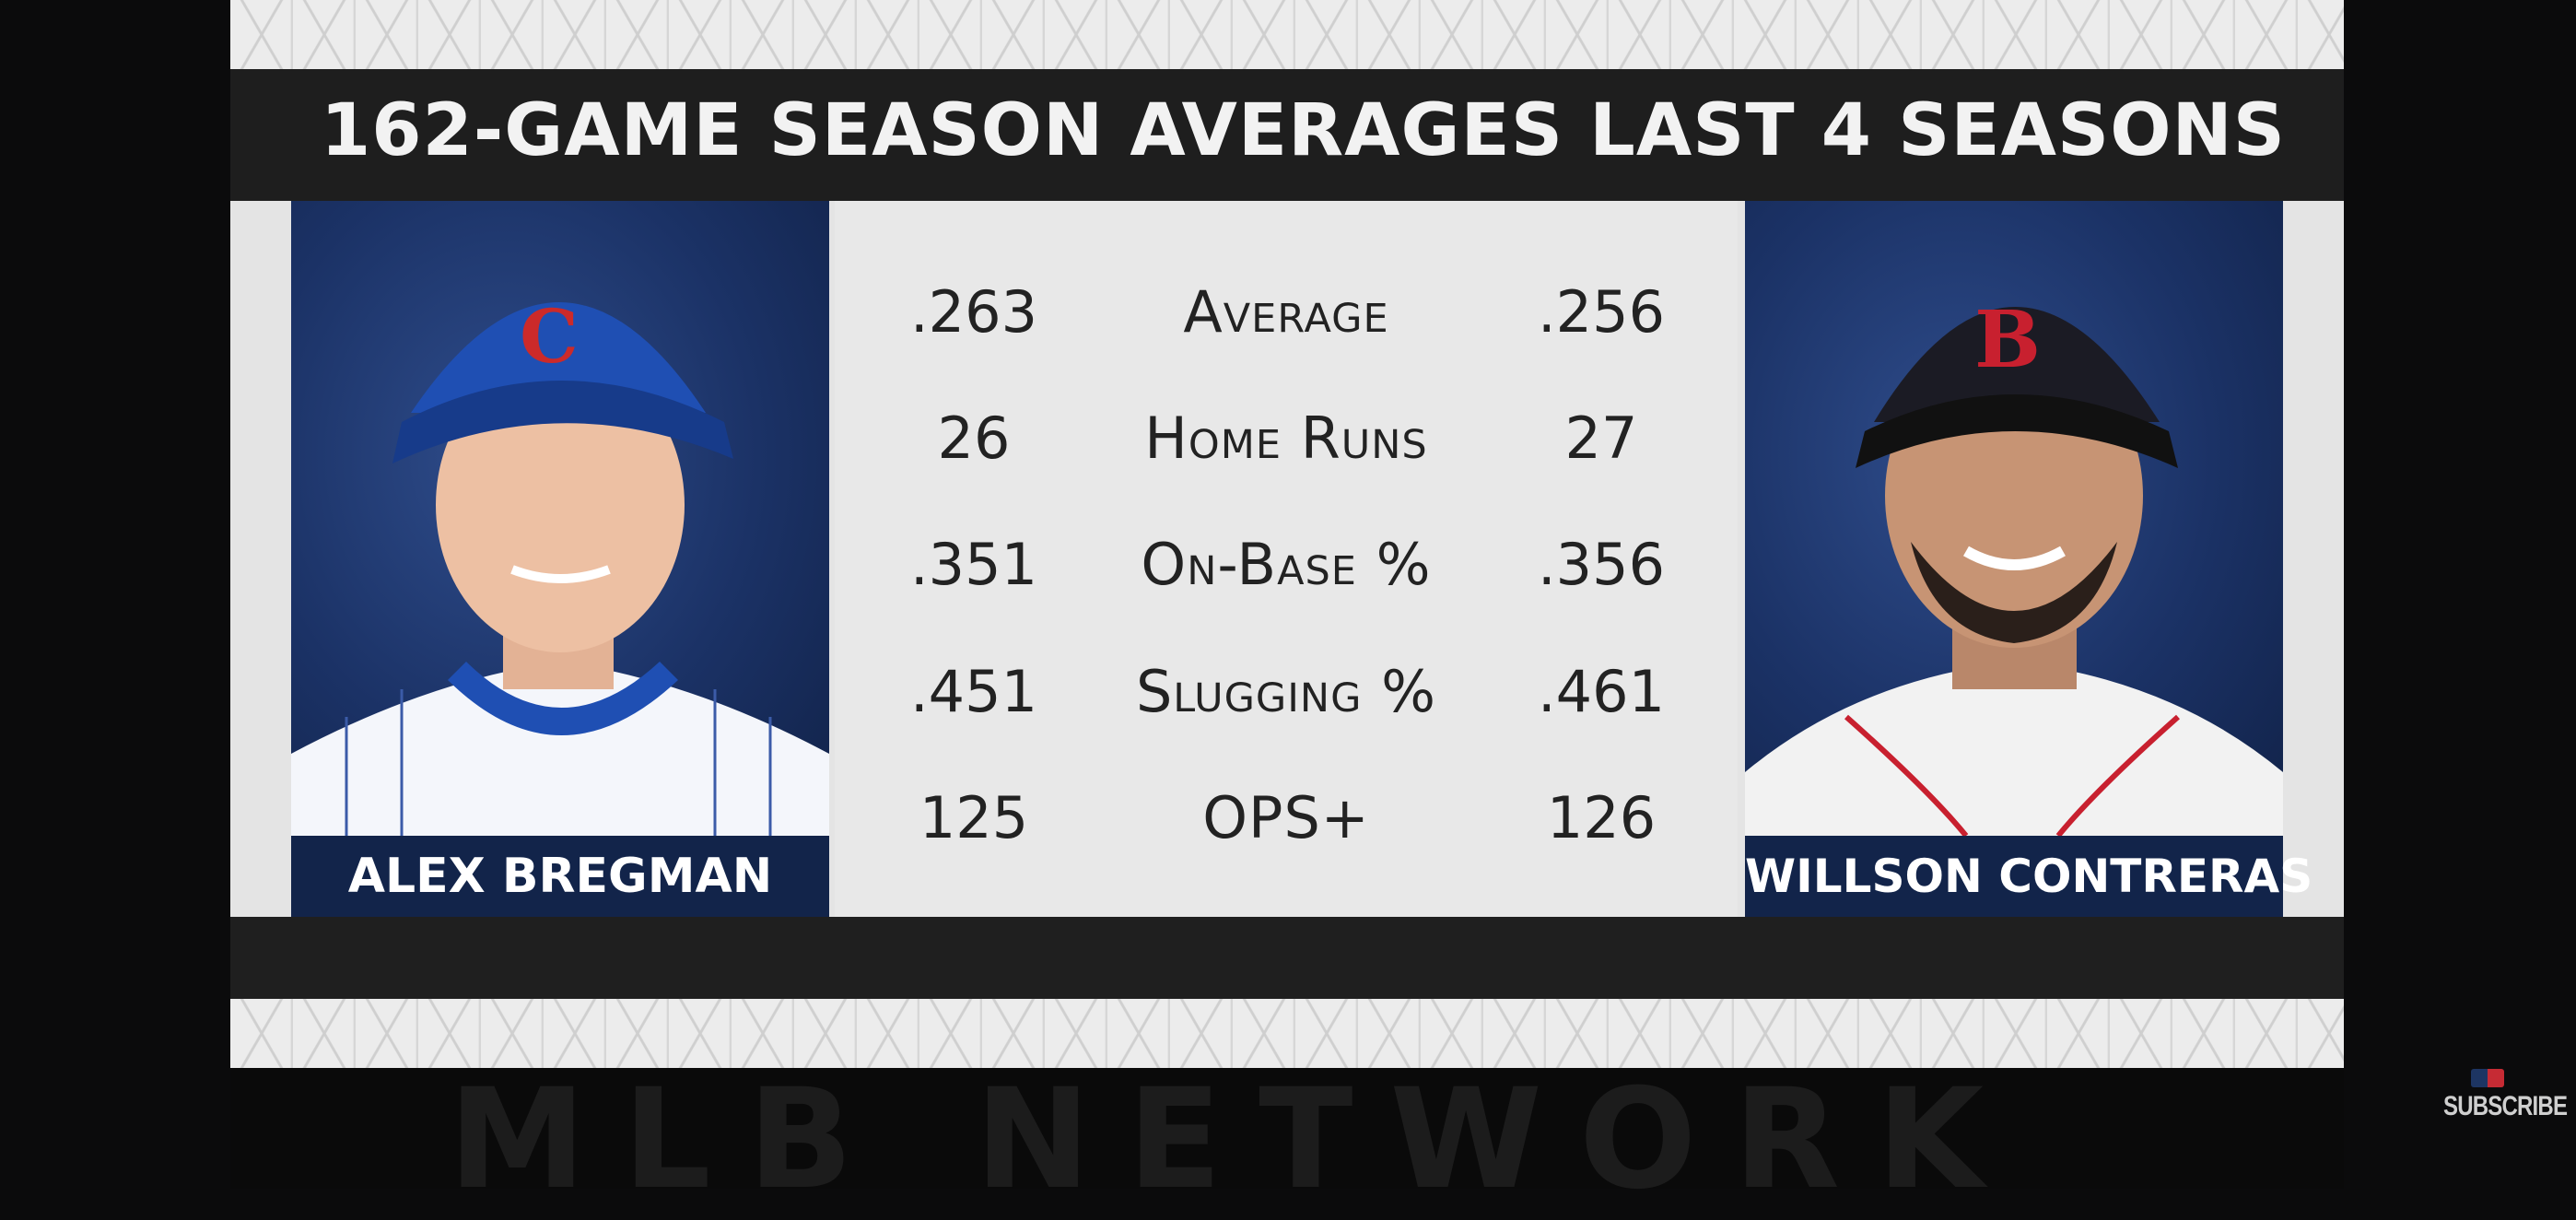 The image size is (2576, 1220). Describe the element at coordinates (973, 312) in the screenshot. I see `left-value: .263` at that location.